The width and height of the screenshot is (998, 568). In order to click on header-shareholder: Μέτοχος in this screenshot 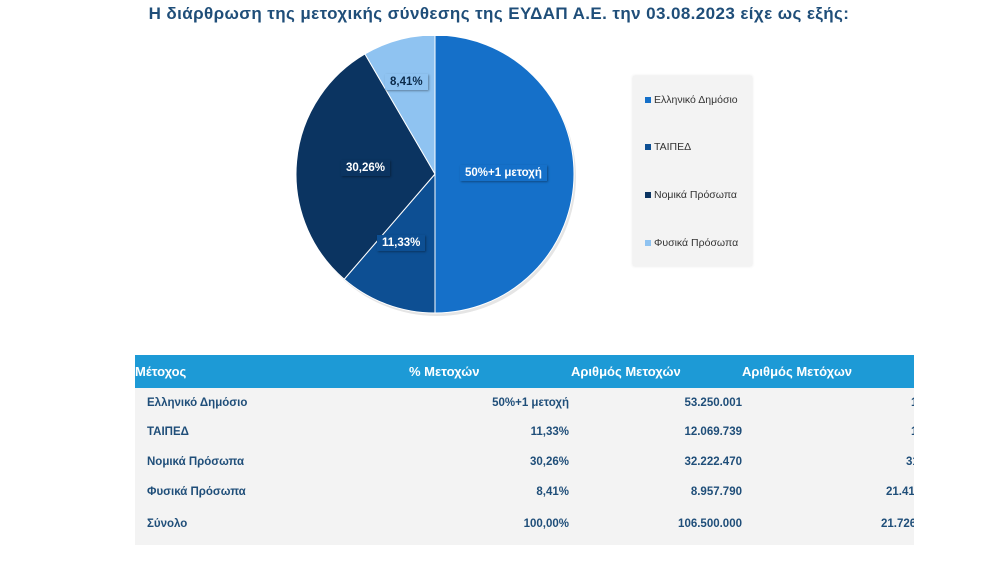, I will do `click(161, 371)`.